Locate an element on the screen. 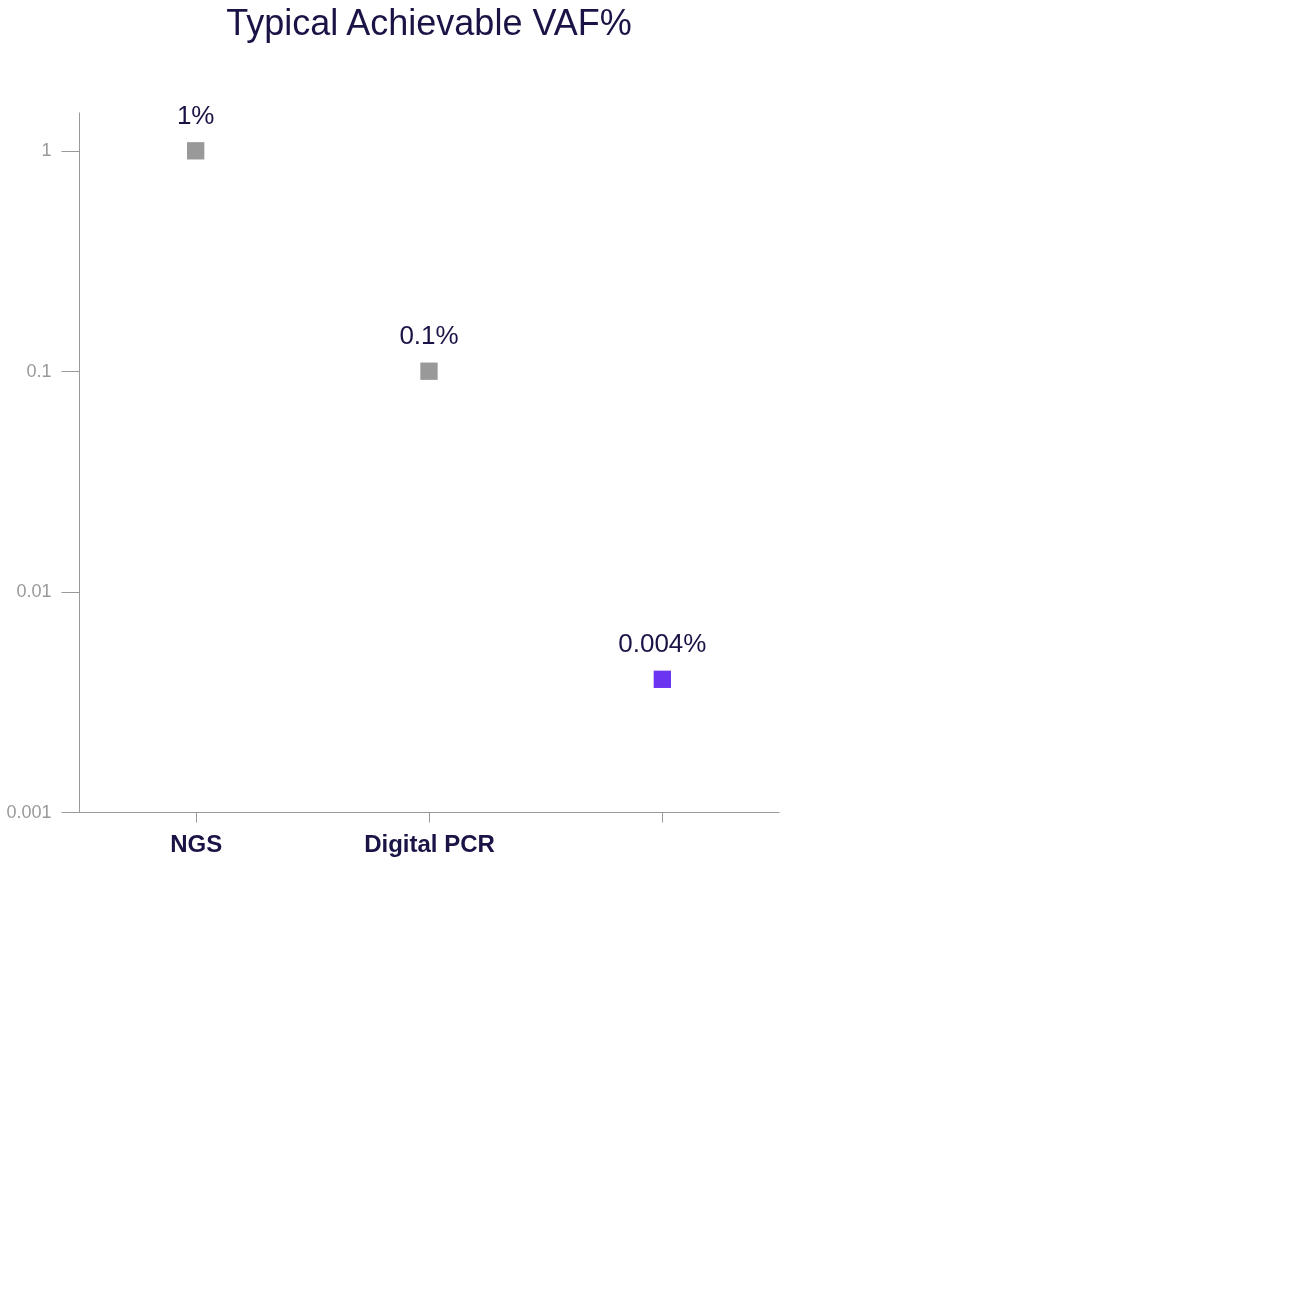 Image resolution: width=1290 pixels, height=1290 pixels. data-label: 0.004% is located at coordinates (662, 643).